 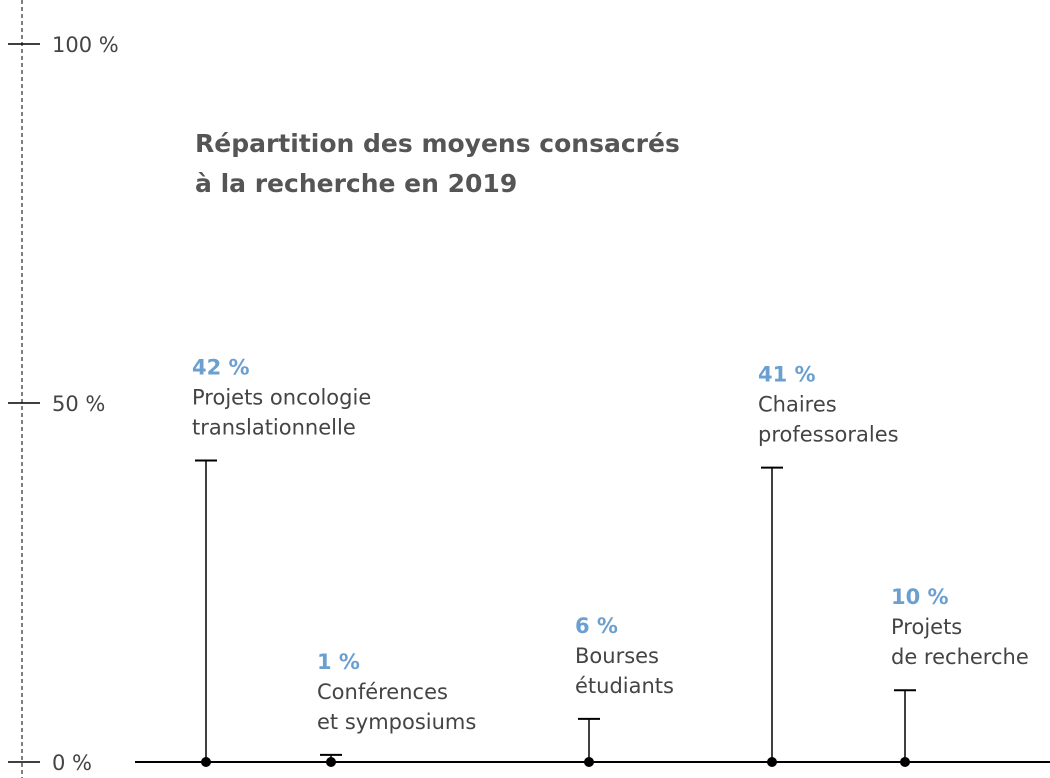 I want to click on category-label: Conférences, so click(x=382, y=692).